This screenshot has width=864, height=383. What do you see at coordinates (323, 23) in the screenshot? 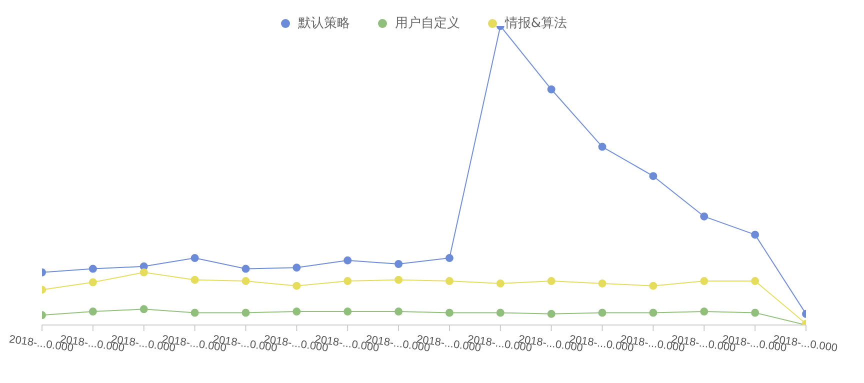
I see `legend-label: 默认策略` at bounding box center [323, 23].